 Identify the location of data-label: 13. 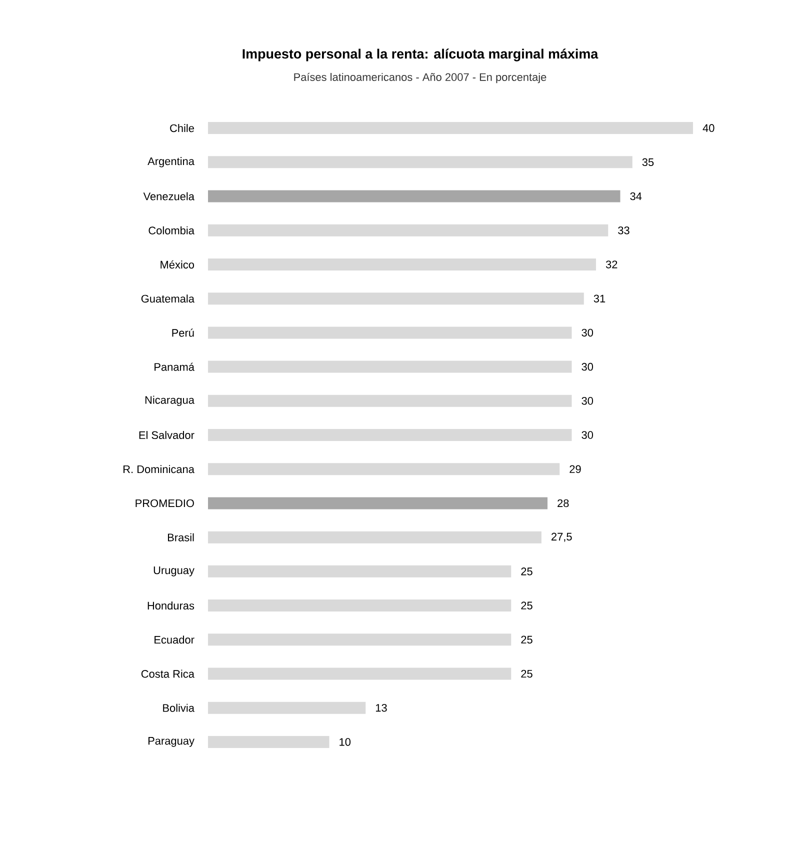
(381, 708).